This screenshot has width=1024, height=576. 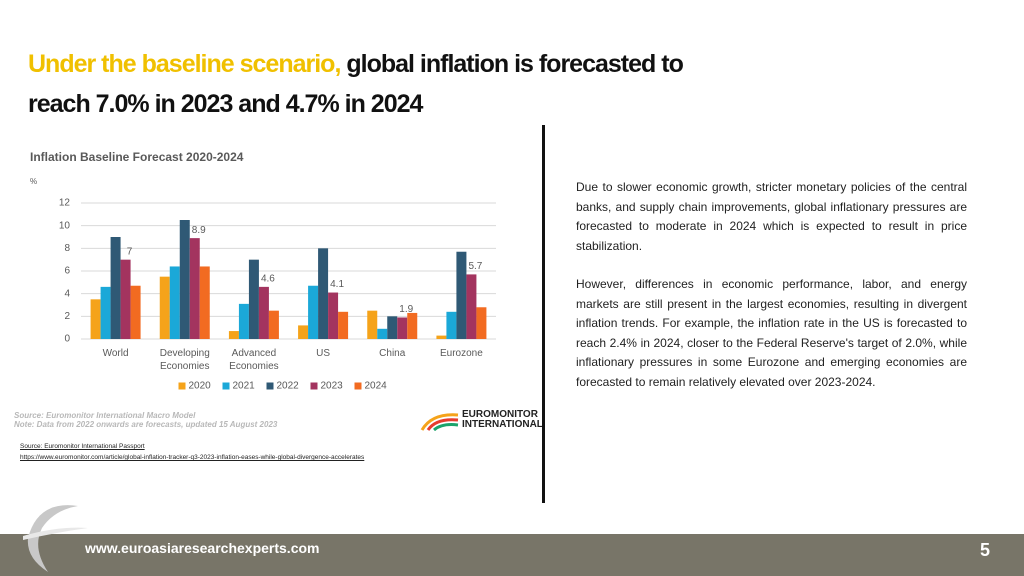 I want to click on y-tick-label: 12, so click(x=65, y=203).